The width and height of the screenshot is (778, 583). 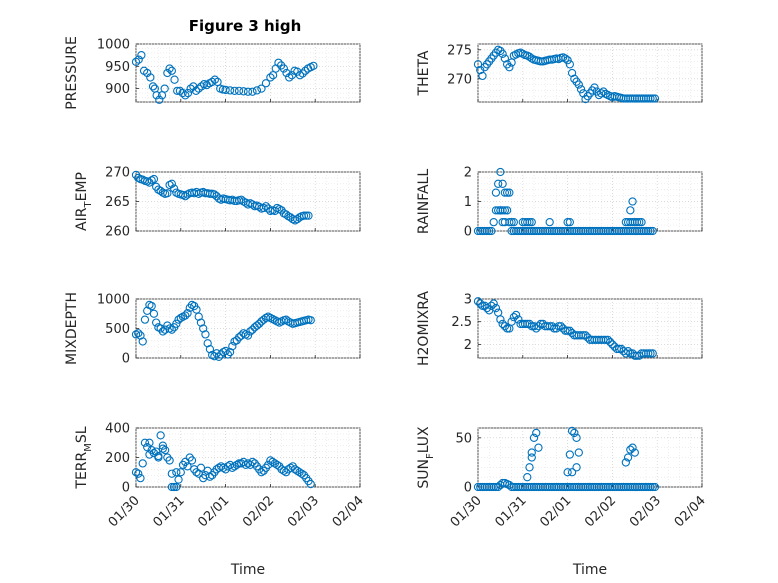 What do you see at coordinates (245, 26) in the screenshot?
I see `figure-title: Figure 3 high` at bounding box center [245, 26].